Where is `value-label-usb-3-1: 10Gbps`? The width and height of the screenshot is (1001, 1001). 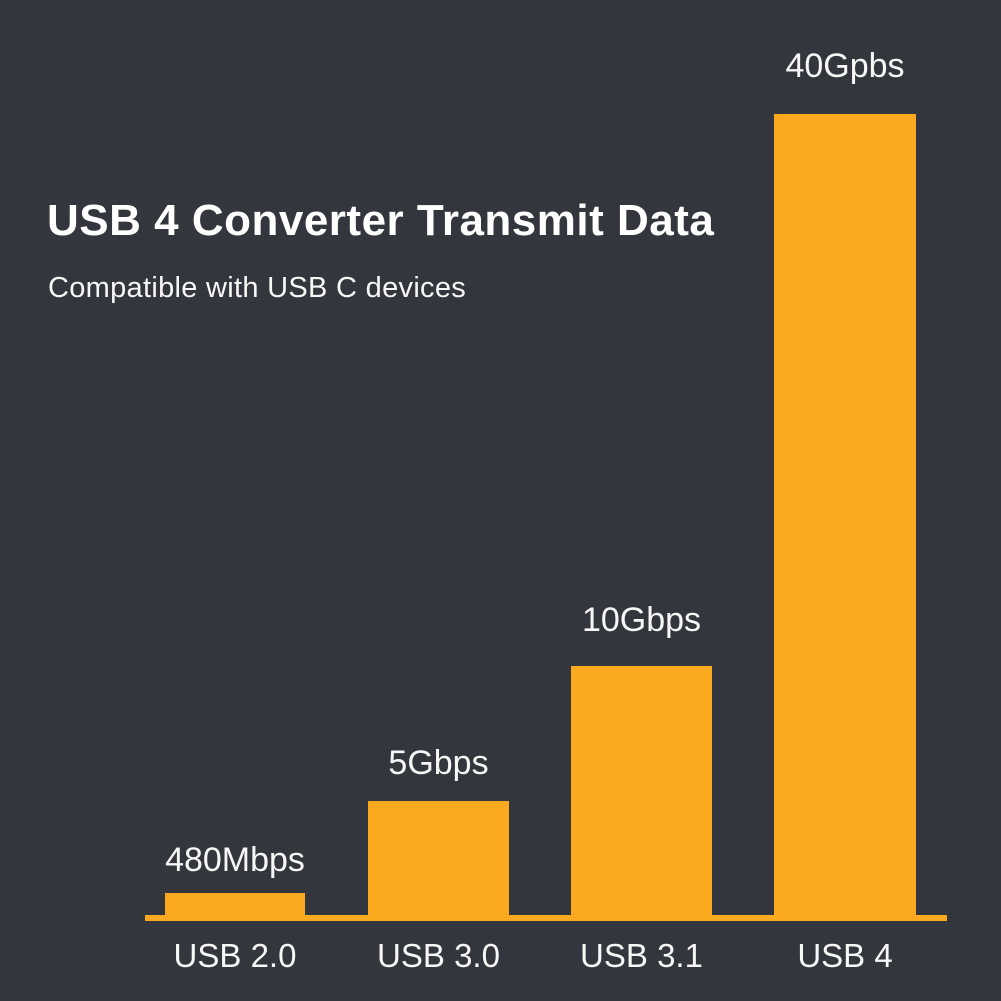 value-label-usb-3-1: 10Gbps is located at coordinates (641, 620).